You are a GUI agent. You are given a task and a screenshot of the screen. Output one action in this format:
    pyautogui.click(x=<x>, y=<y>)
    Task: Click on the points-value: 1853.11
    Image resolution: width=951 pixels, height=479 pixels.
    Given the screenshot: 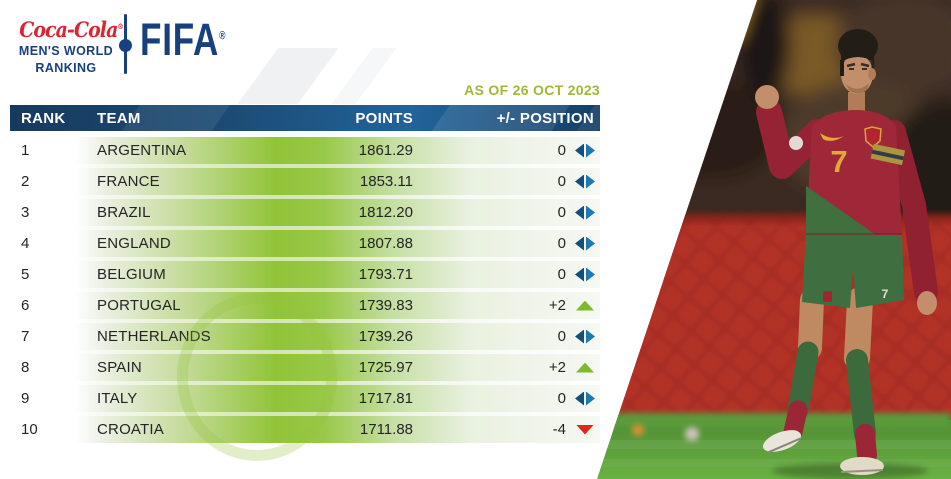 What is the action you would take?
    pyautogui.click(x=386, y=181)
    